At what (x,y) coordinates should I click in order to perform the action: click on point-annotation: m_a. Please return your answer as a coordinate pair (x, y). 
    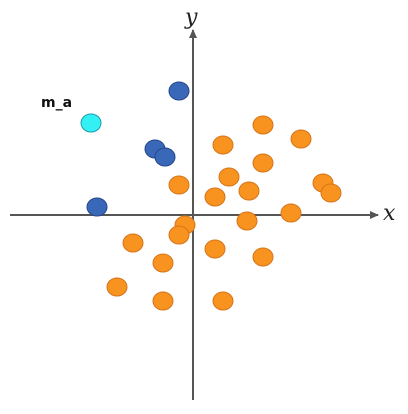
    Looking at the image, I should click on (56, 103).